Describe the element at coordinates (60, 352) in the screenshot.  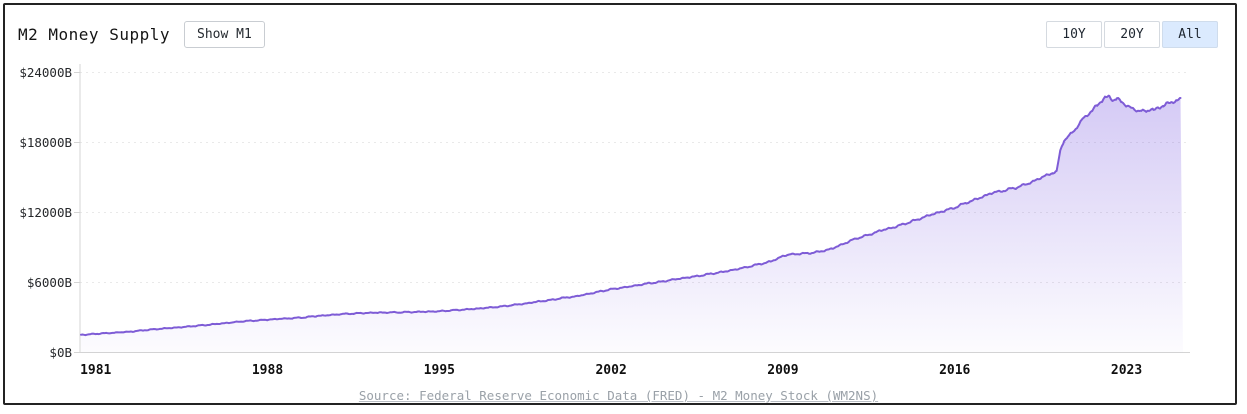
I see `y-axis-tick-label: $0B` at that location.